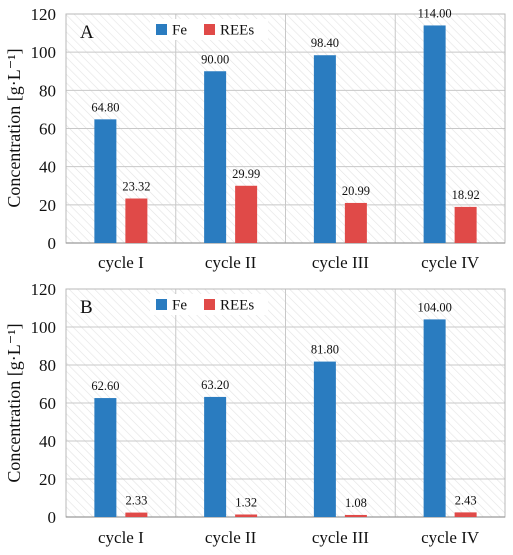 Image resolution: width=513 pixels, height=555 pixels. Describe the element at coordinates (136, 186) in the screenshot. I see `data-label-rees: 23.32` at that location.